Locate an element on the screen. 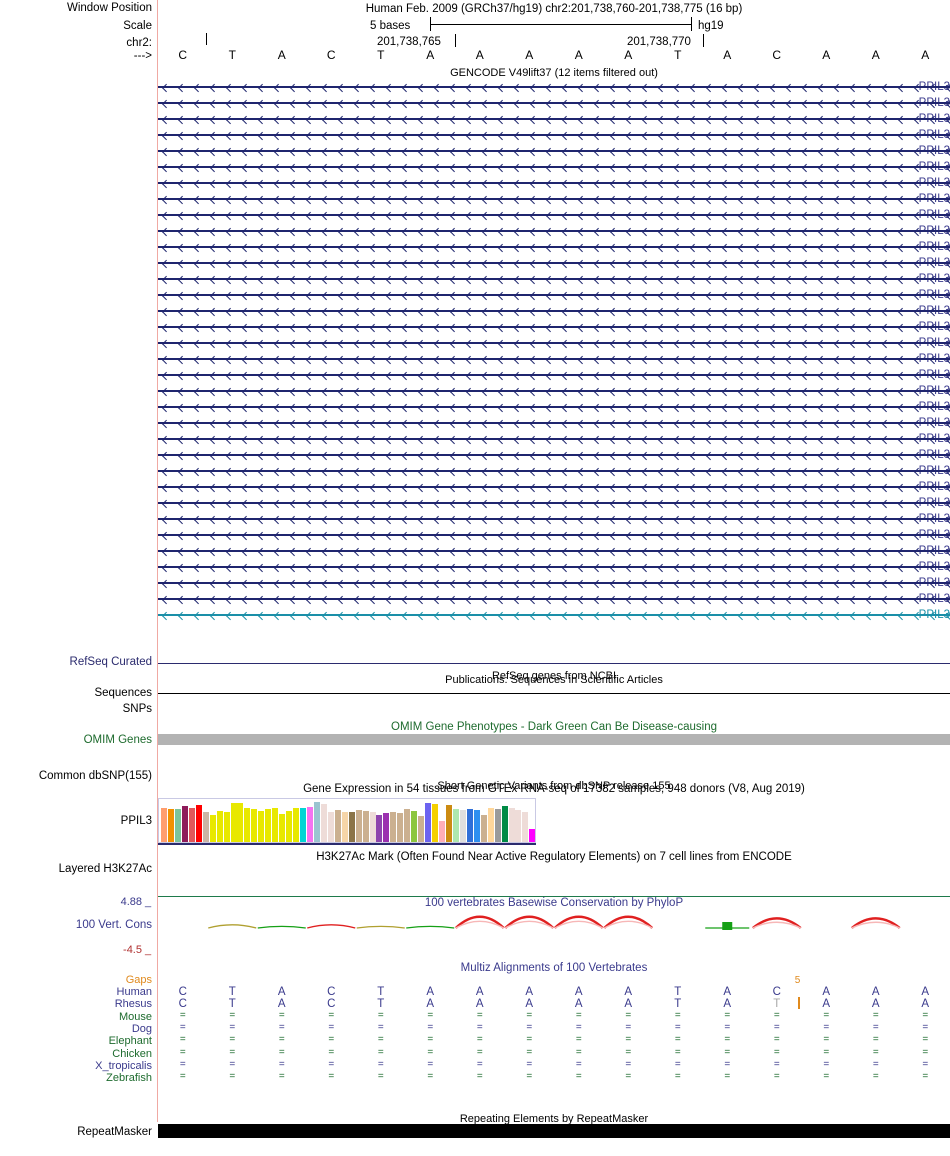  repeatmasker-band is located at coordinates (554, 1131).